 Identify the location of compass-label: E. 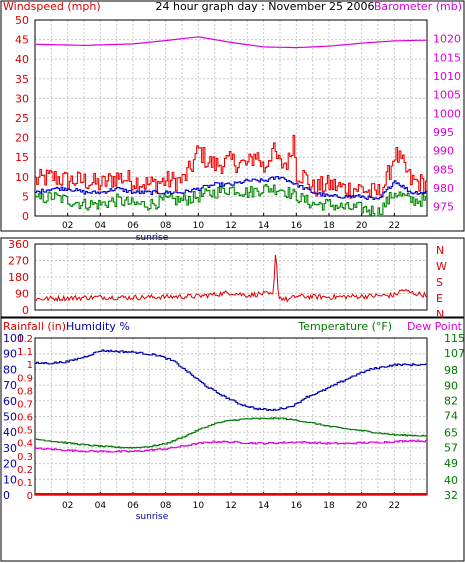
(439, 298).